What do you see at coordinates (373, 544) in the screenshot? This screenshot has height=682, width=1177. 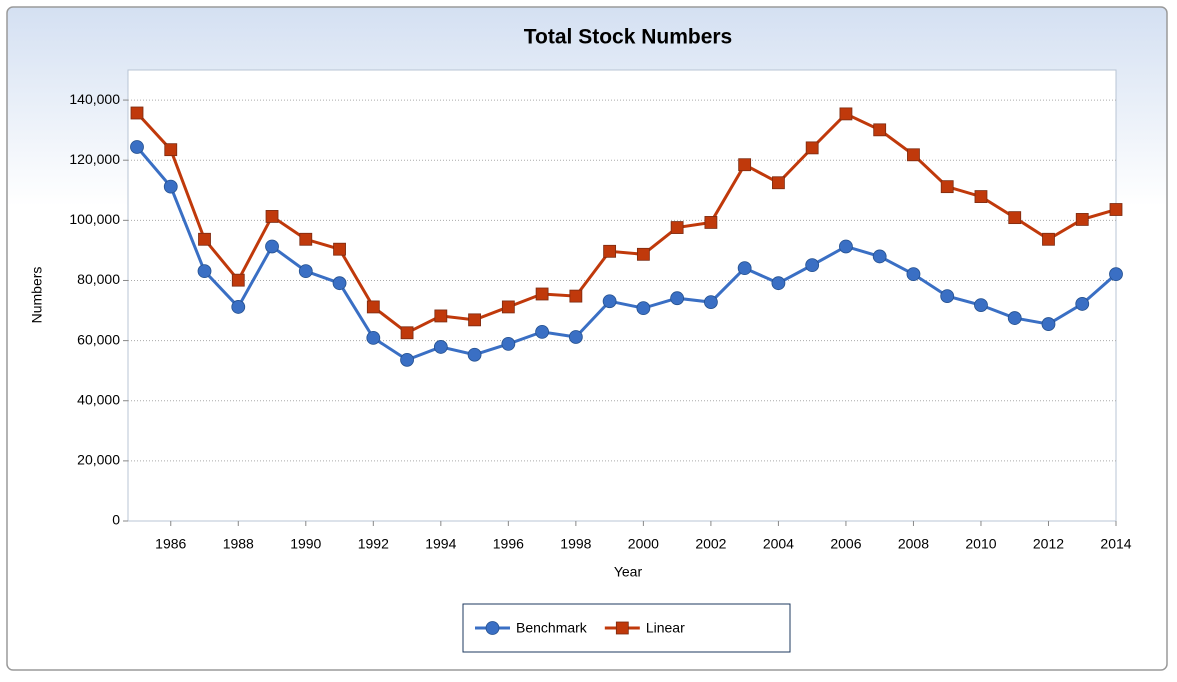 I see `x-tick-label: 1992` at bounding box center [373, 544].